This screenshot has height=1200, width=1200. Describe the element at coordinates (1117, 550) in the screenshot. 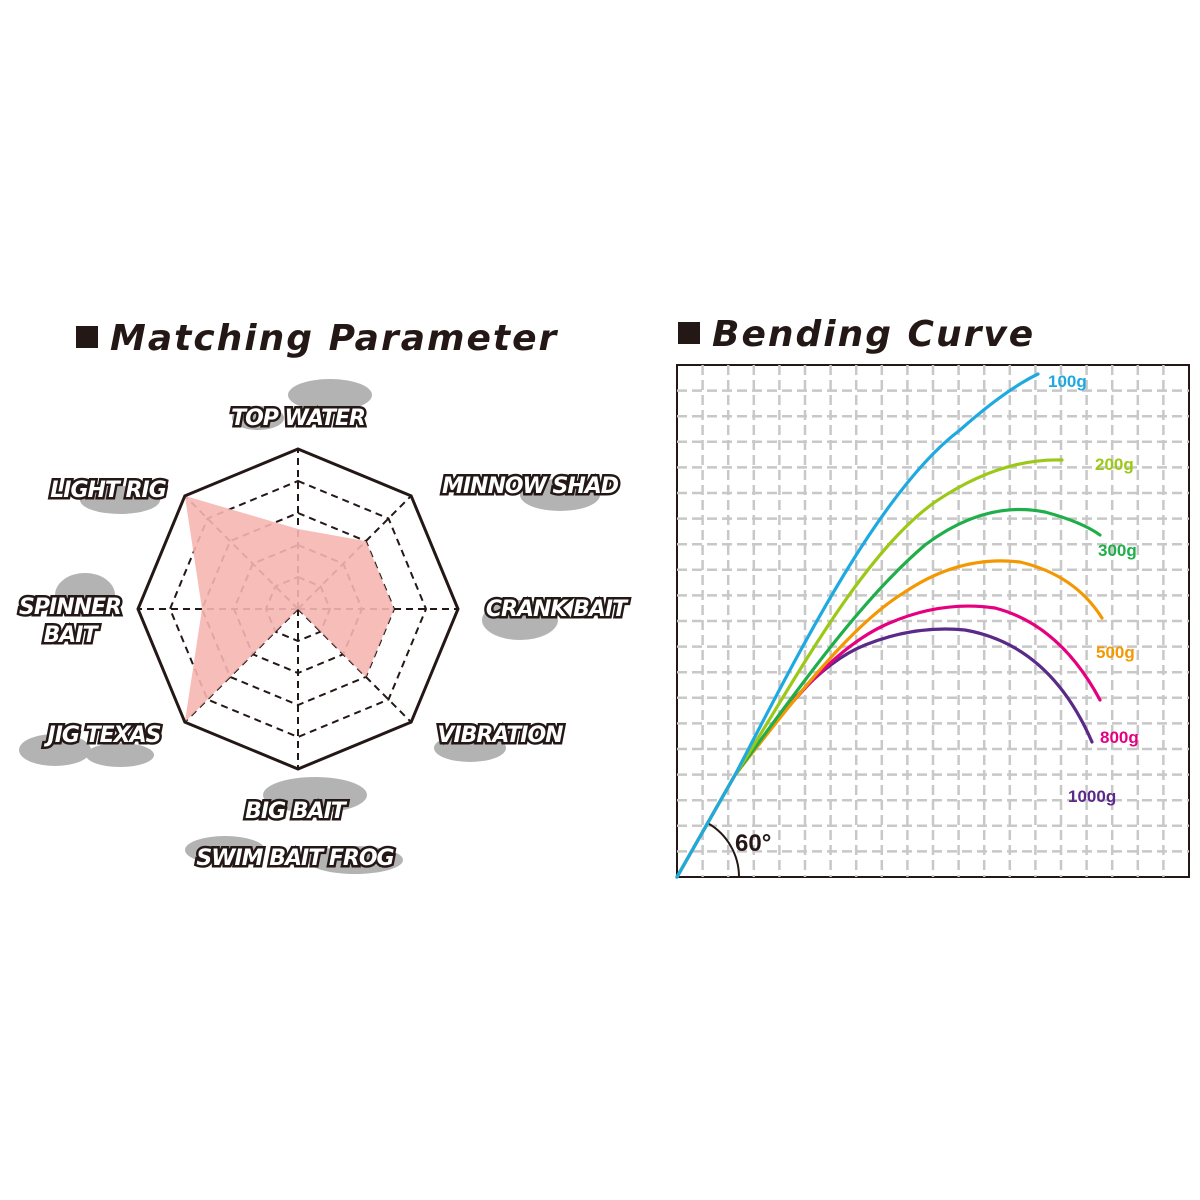

I see `load-label-300g: 300g` at that location.